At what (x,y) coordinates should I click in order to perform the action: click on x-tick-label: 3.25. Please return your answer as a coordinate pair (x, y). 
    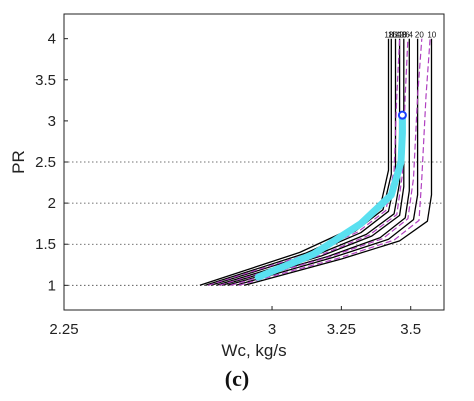
    Looking at the image, I should click on (341, 329).